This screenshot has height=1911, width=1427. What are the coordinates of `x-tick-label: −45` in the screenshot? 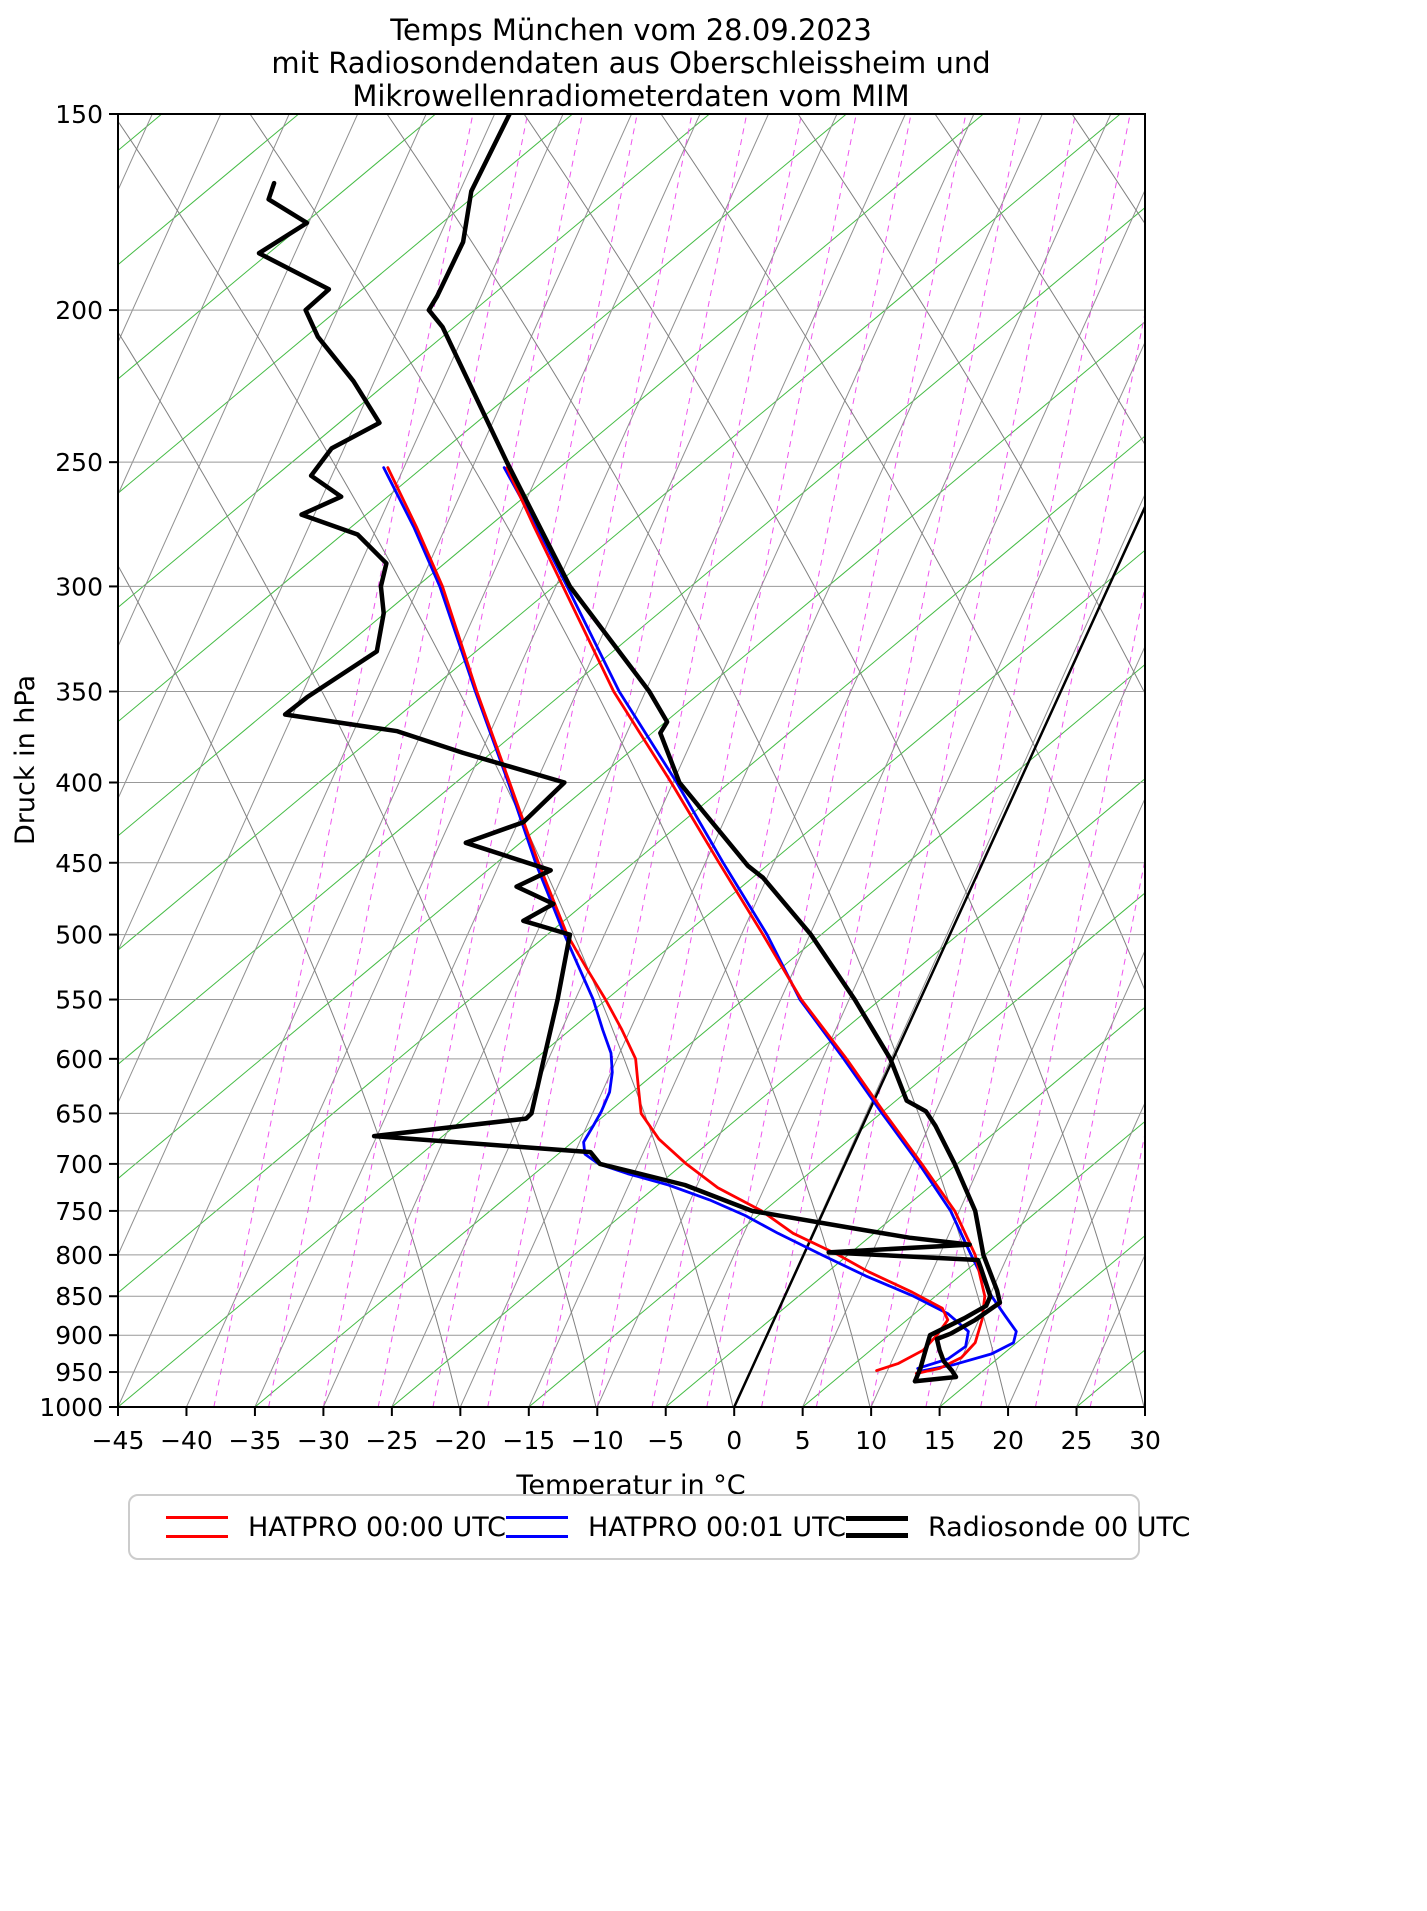 It's located at (118, 1440).